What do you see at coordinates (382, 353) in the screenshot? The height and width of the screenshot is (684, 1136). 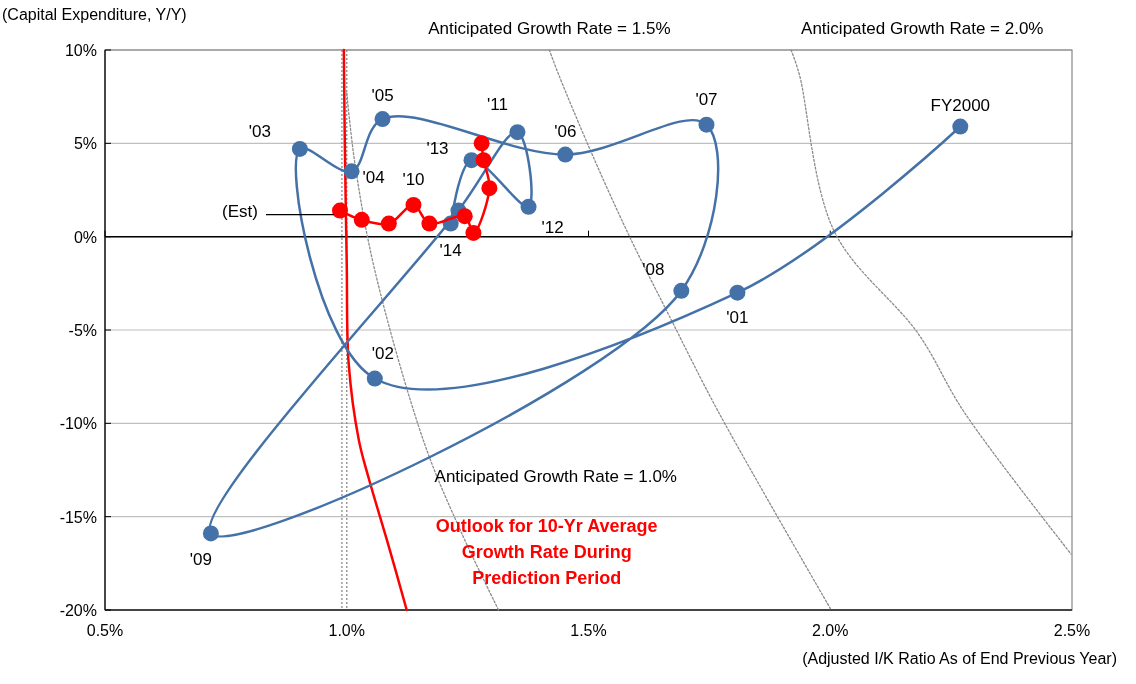 I see `annotation: '02` at bounding box center [382, 353].